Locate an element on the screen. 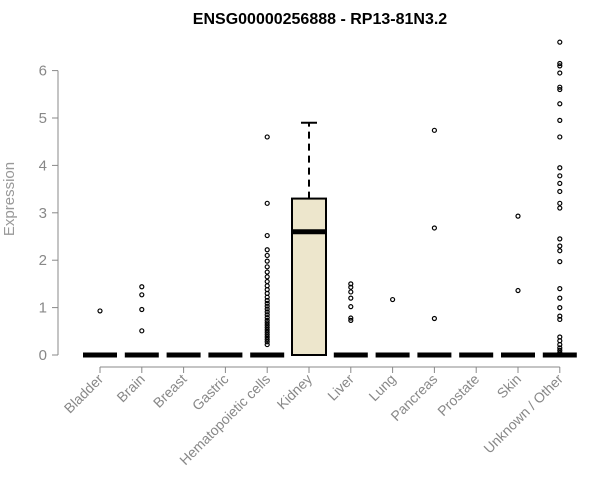  y-tick-label: 4 is located at coordinates (43, 165).